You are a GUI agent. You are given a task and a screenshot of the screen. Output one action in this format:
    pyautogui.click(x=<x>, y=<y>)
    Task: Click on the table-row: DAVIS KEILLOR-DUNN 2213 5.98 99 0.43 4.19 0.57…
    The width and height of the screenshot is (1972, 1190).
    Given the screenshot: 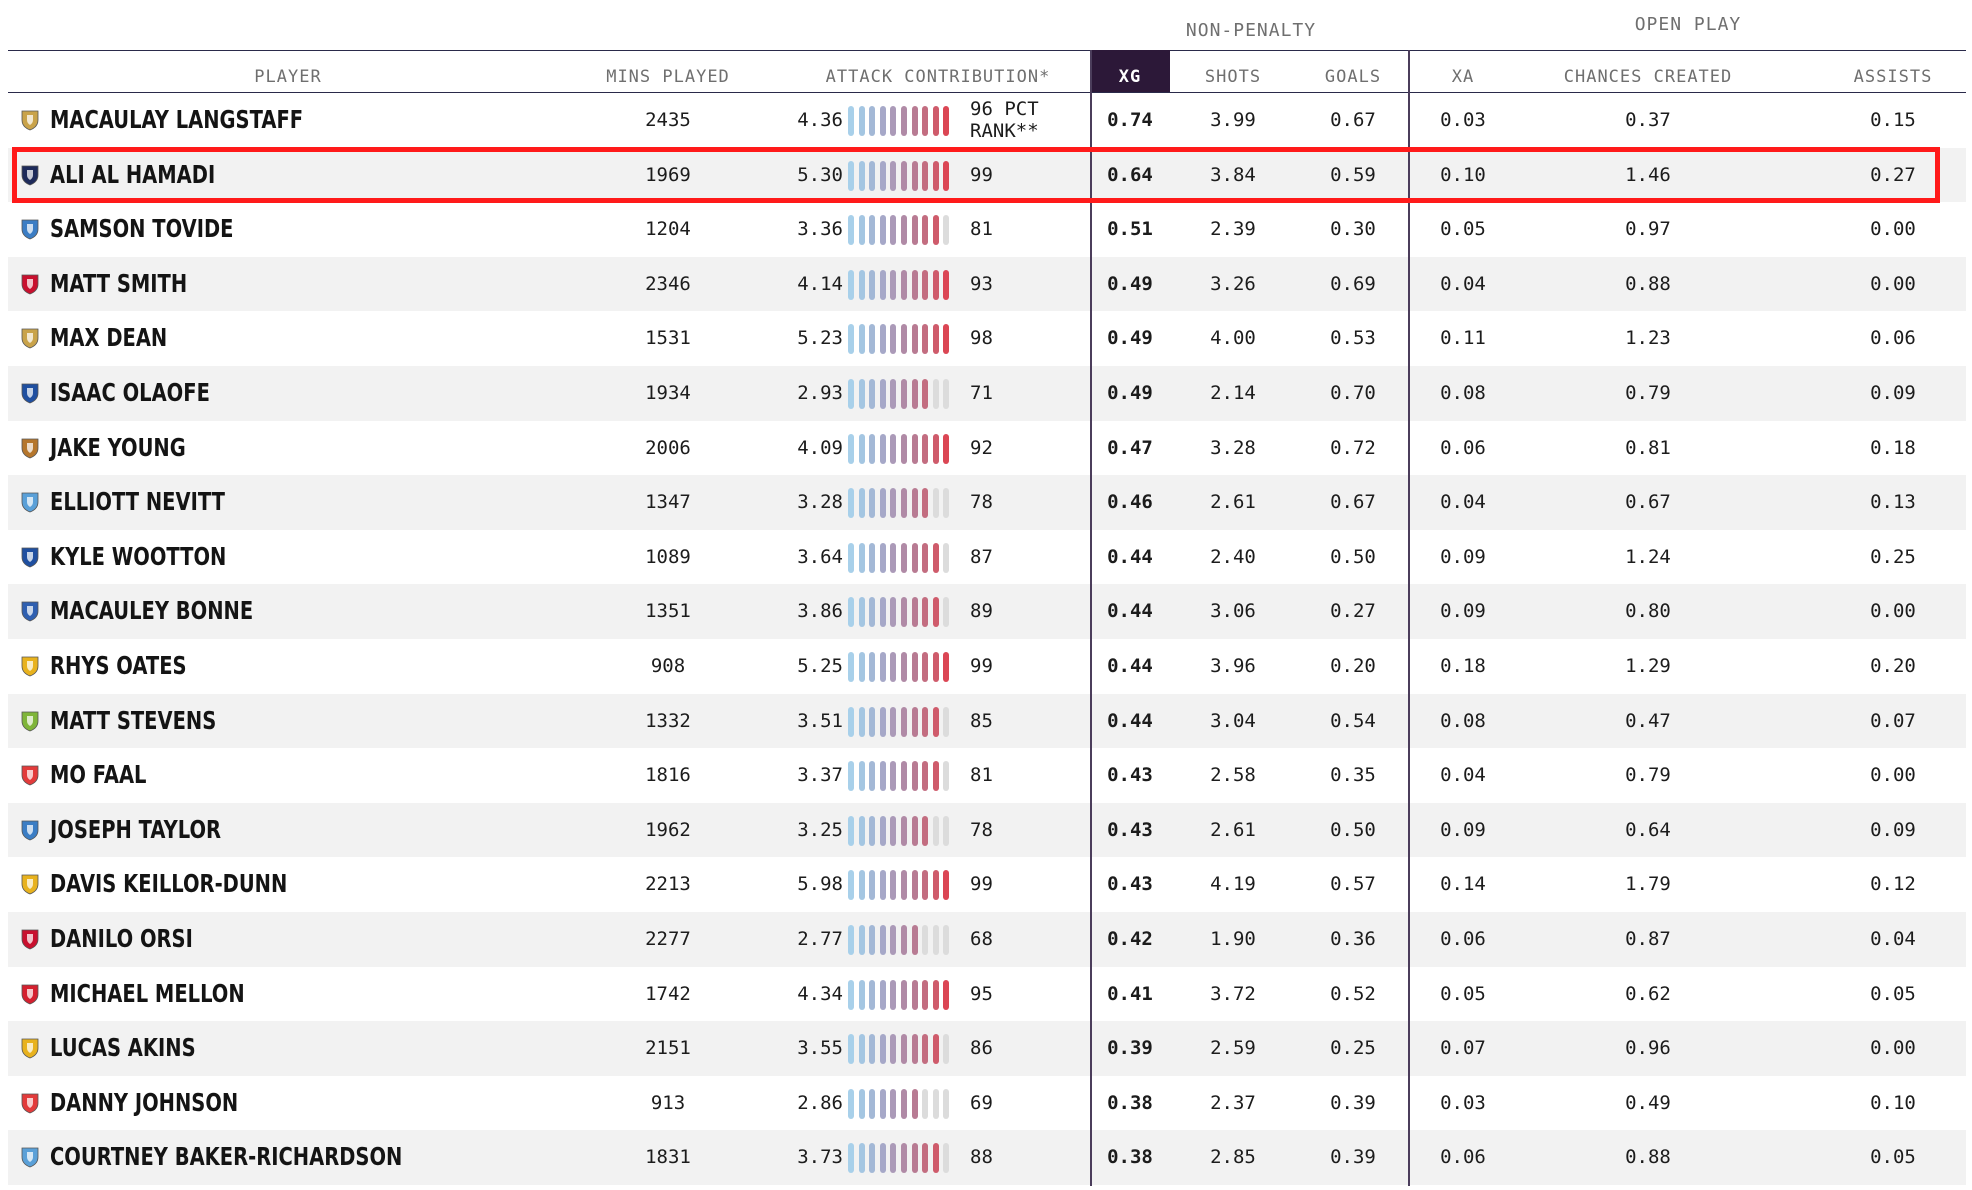 What is the action you would take?
    pyautogui.click(x=987, y=884)
    